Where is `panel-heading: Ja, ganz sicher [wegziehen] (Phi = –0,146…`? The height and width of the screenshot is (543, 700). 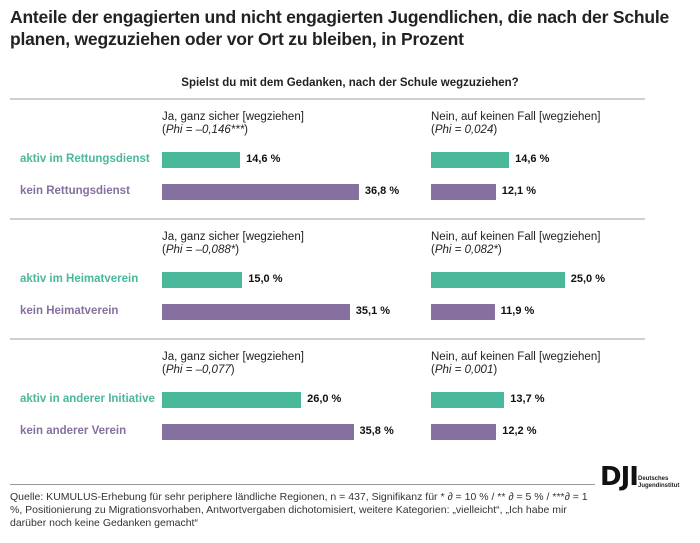
panel-heading: Ja, ganz sicher [wegziehen] (Phi = –0,146… is located at coordinates (233, 124).